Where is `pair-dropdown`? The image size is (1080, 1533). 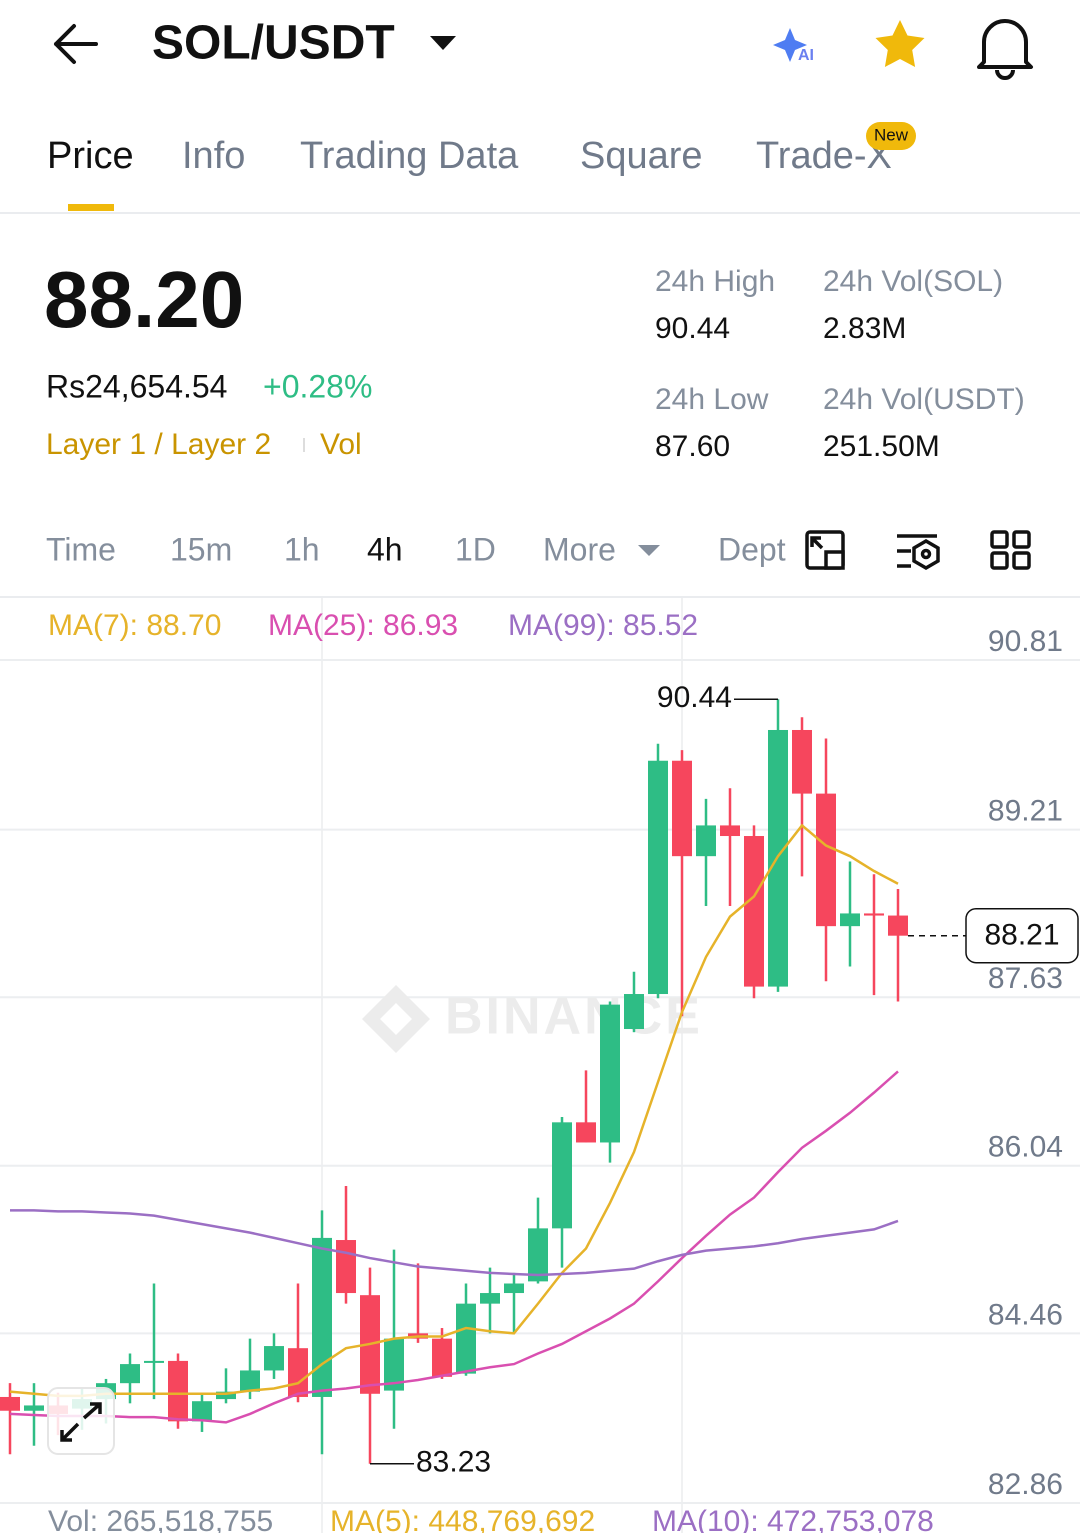 pair-dropdown is located at coordinates (443, 43).